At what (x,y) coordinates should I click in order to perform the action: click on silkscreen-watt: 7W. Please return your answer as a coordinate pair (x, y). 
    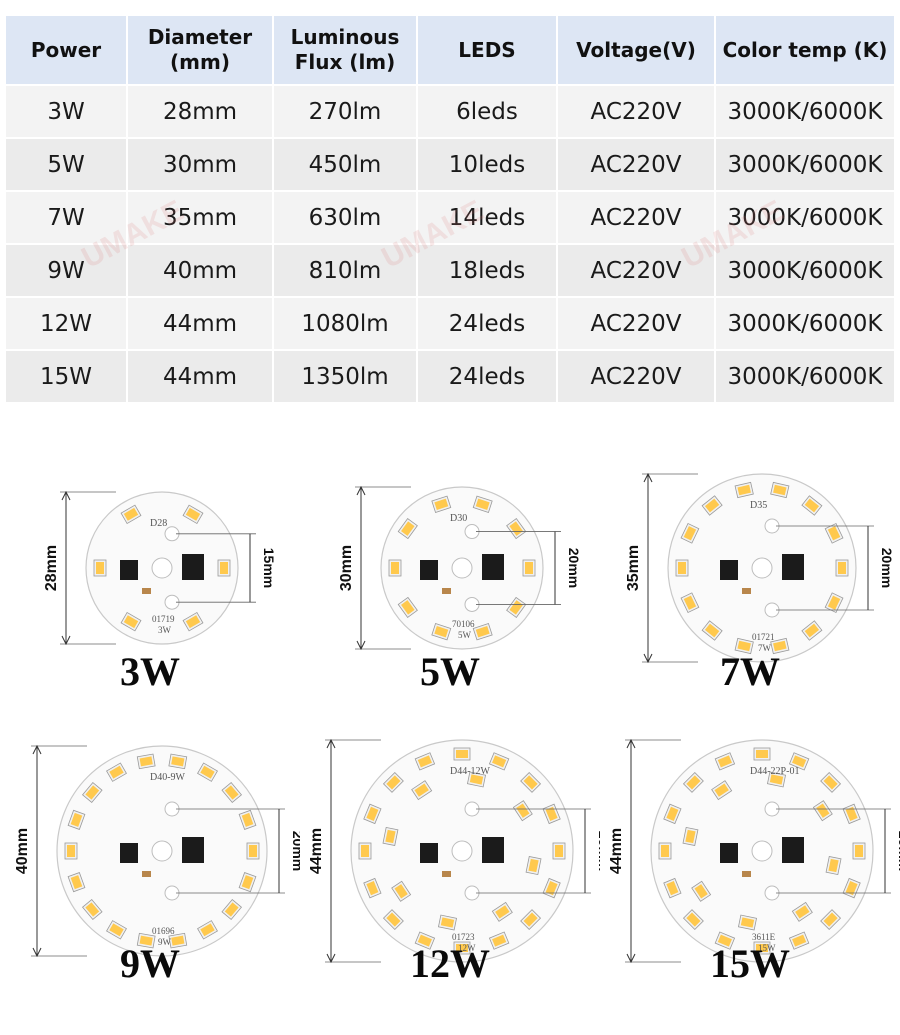
    Looking at the image, I should click on (765, 648).